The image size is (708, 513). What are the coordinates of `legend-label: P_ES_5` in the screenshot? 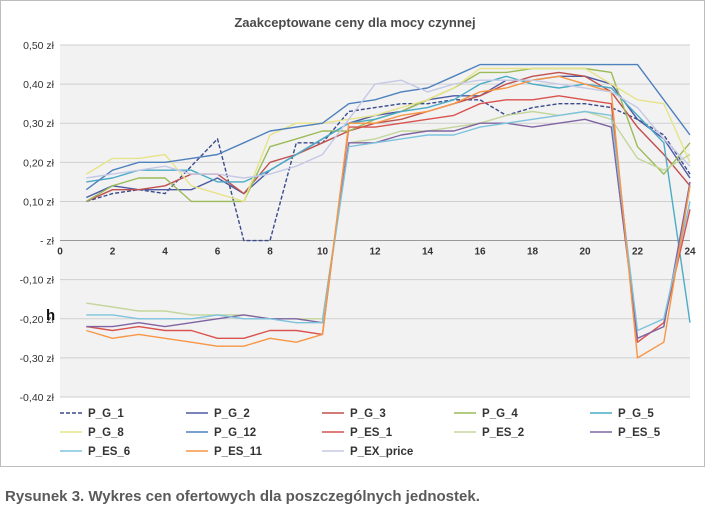 It's located at (639, 433).